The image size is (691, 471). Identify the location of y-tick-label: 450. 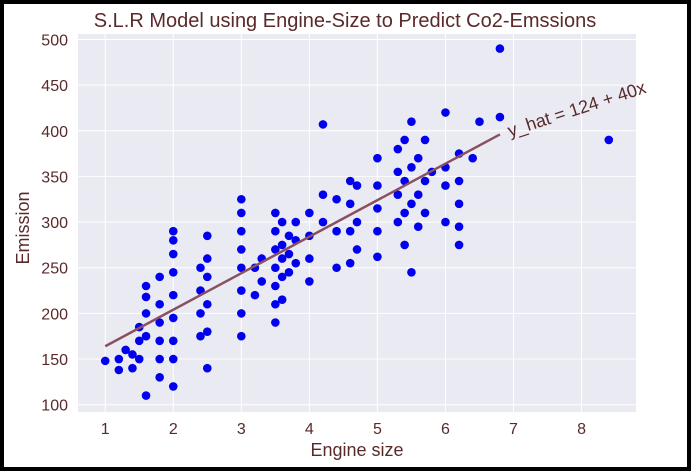
(54, 86).